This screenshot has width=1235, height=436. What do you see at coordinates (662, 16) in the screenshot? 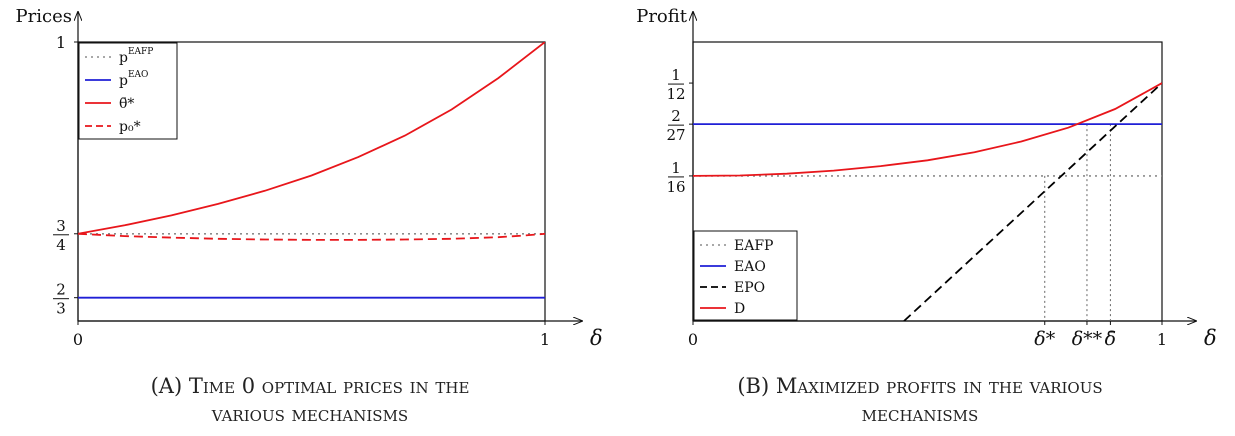
I see `y-axis-label: Profit` at bounding box center [662, 16].